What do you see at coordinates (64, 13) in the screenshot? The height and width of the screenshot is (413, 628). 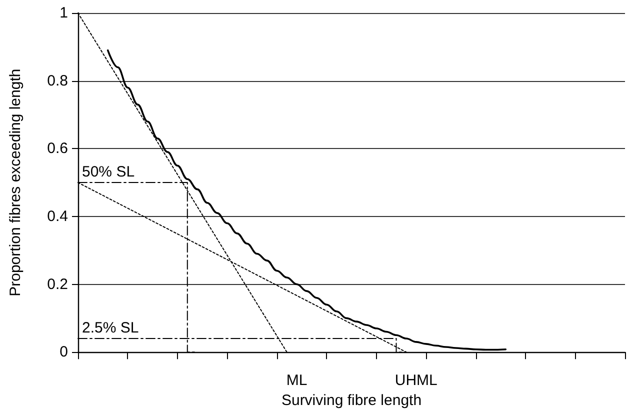 I see `y-tick-label: 1` at bounding box center [64, 13].